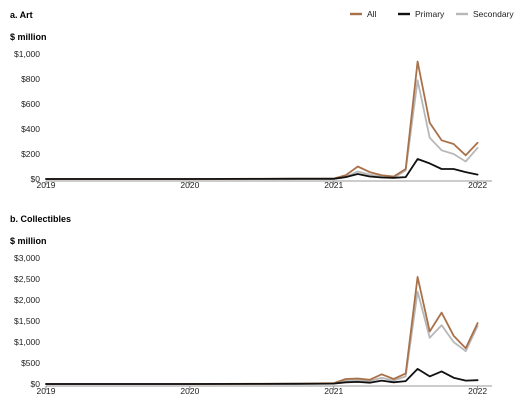 The image size is (520, 400). What do you see at coordinates (493, 14) in the screenshot?
I see `legend-label-secondary: Secondary` at bounding box center [493, 14].